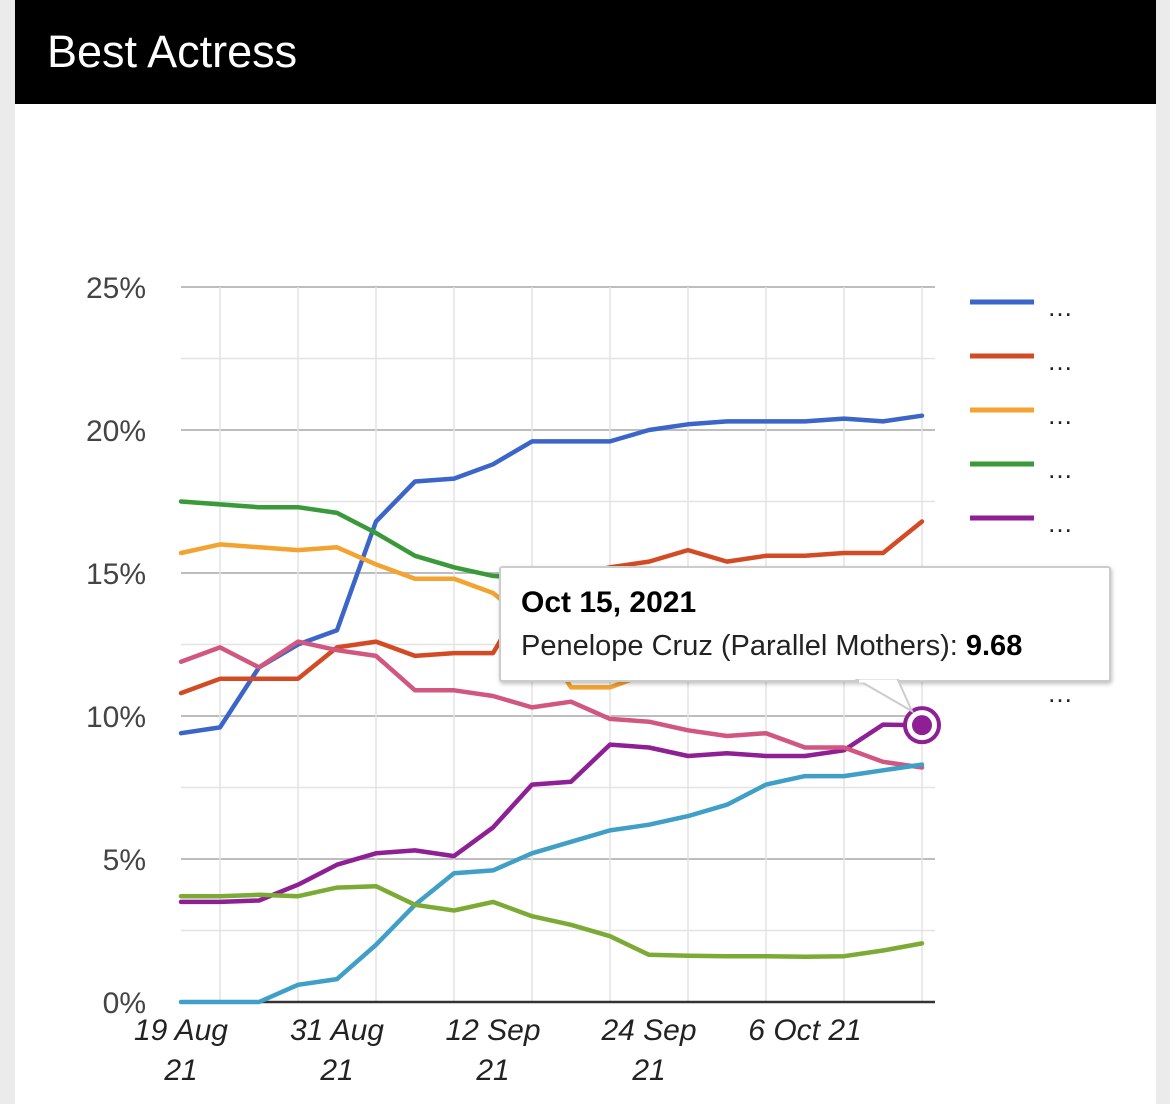 The width and height of the screenshot is (1170, 1104). I want to click on y-tick-label: 5%, so click(124, 860).